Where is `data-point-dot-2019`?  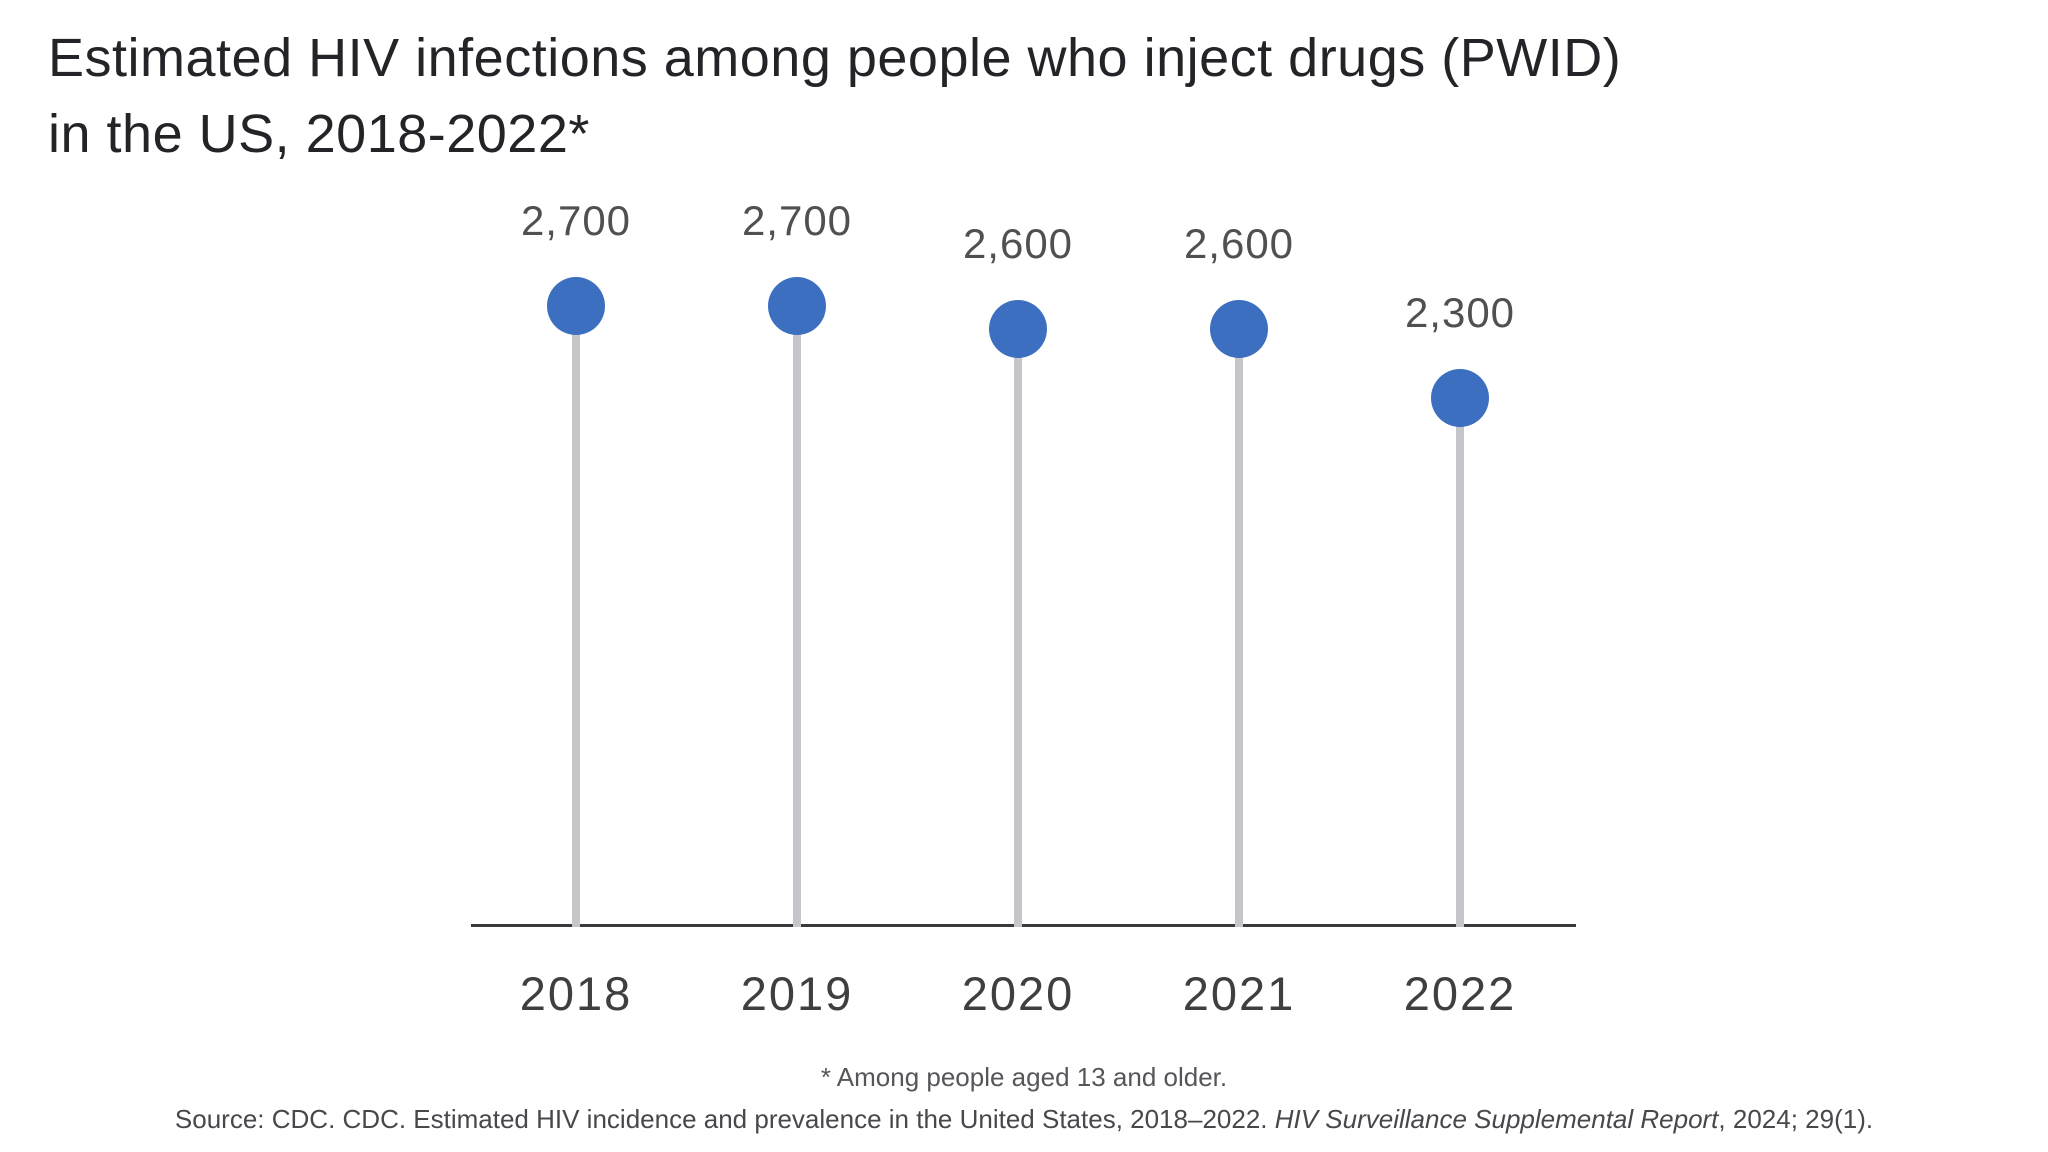
data-point-dot-2019 is located at coordinates (797, 306).